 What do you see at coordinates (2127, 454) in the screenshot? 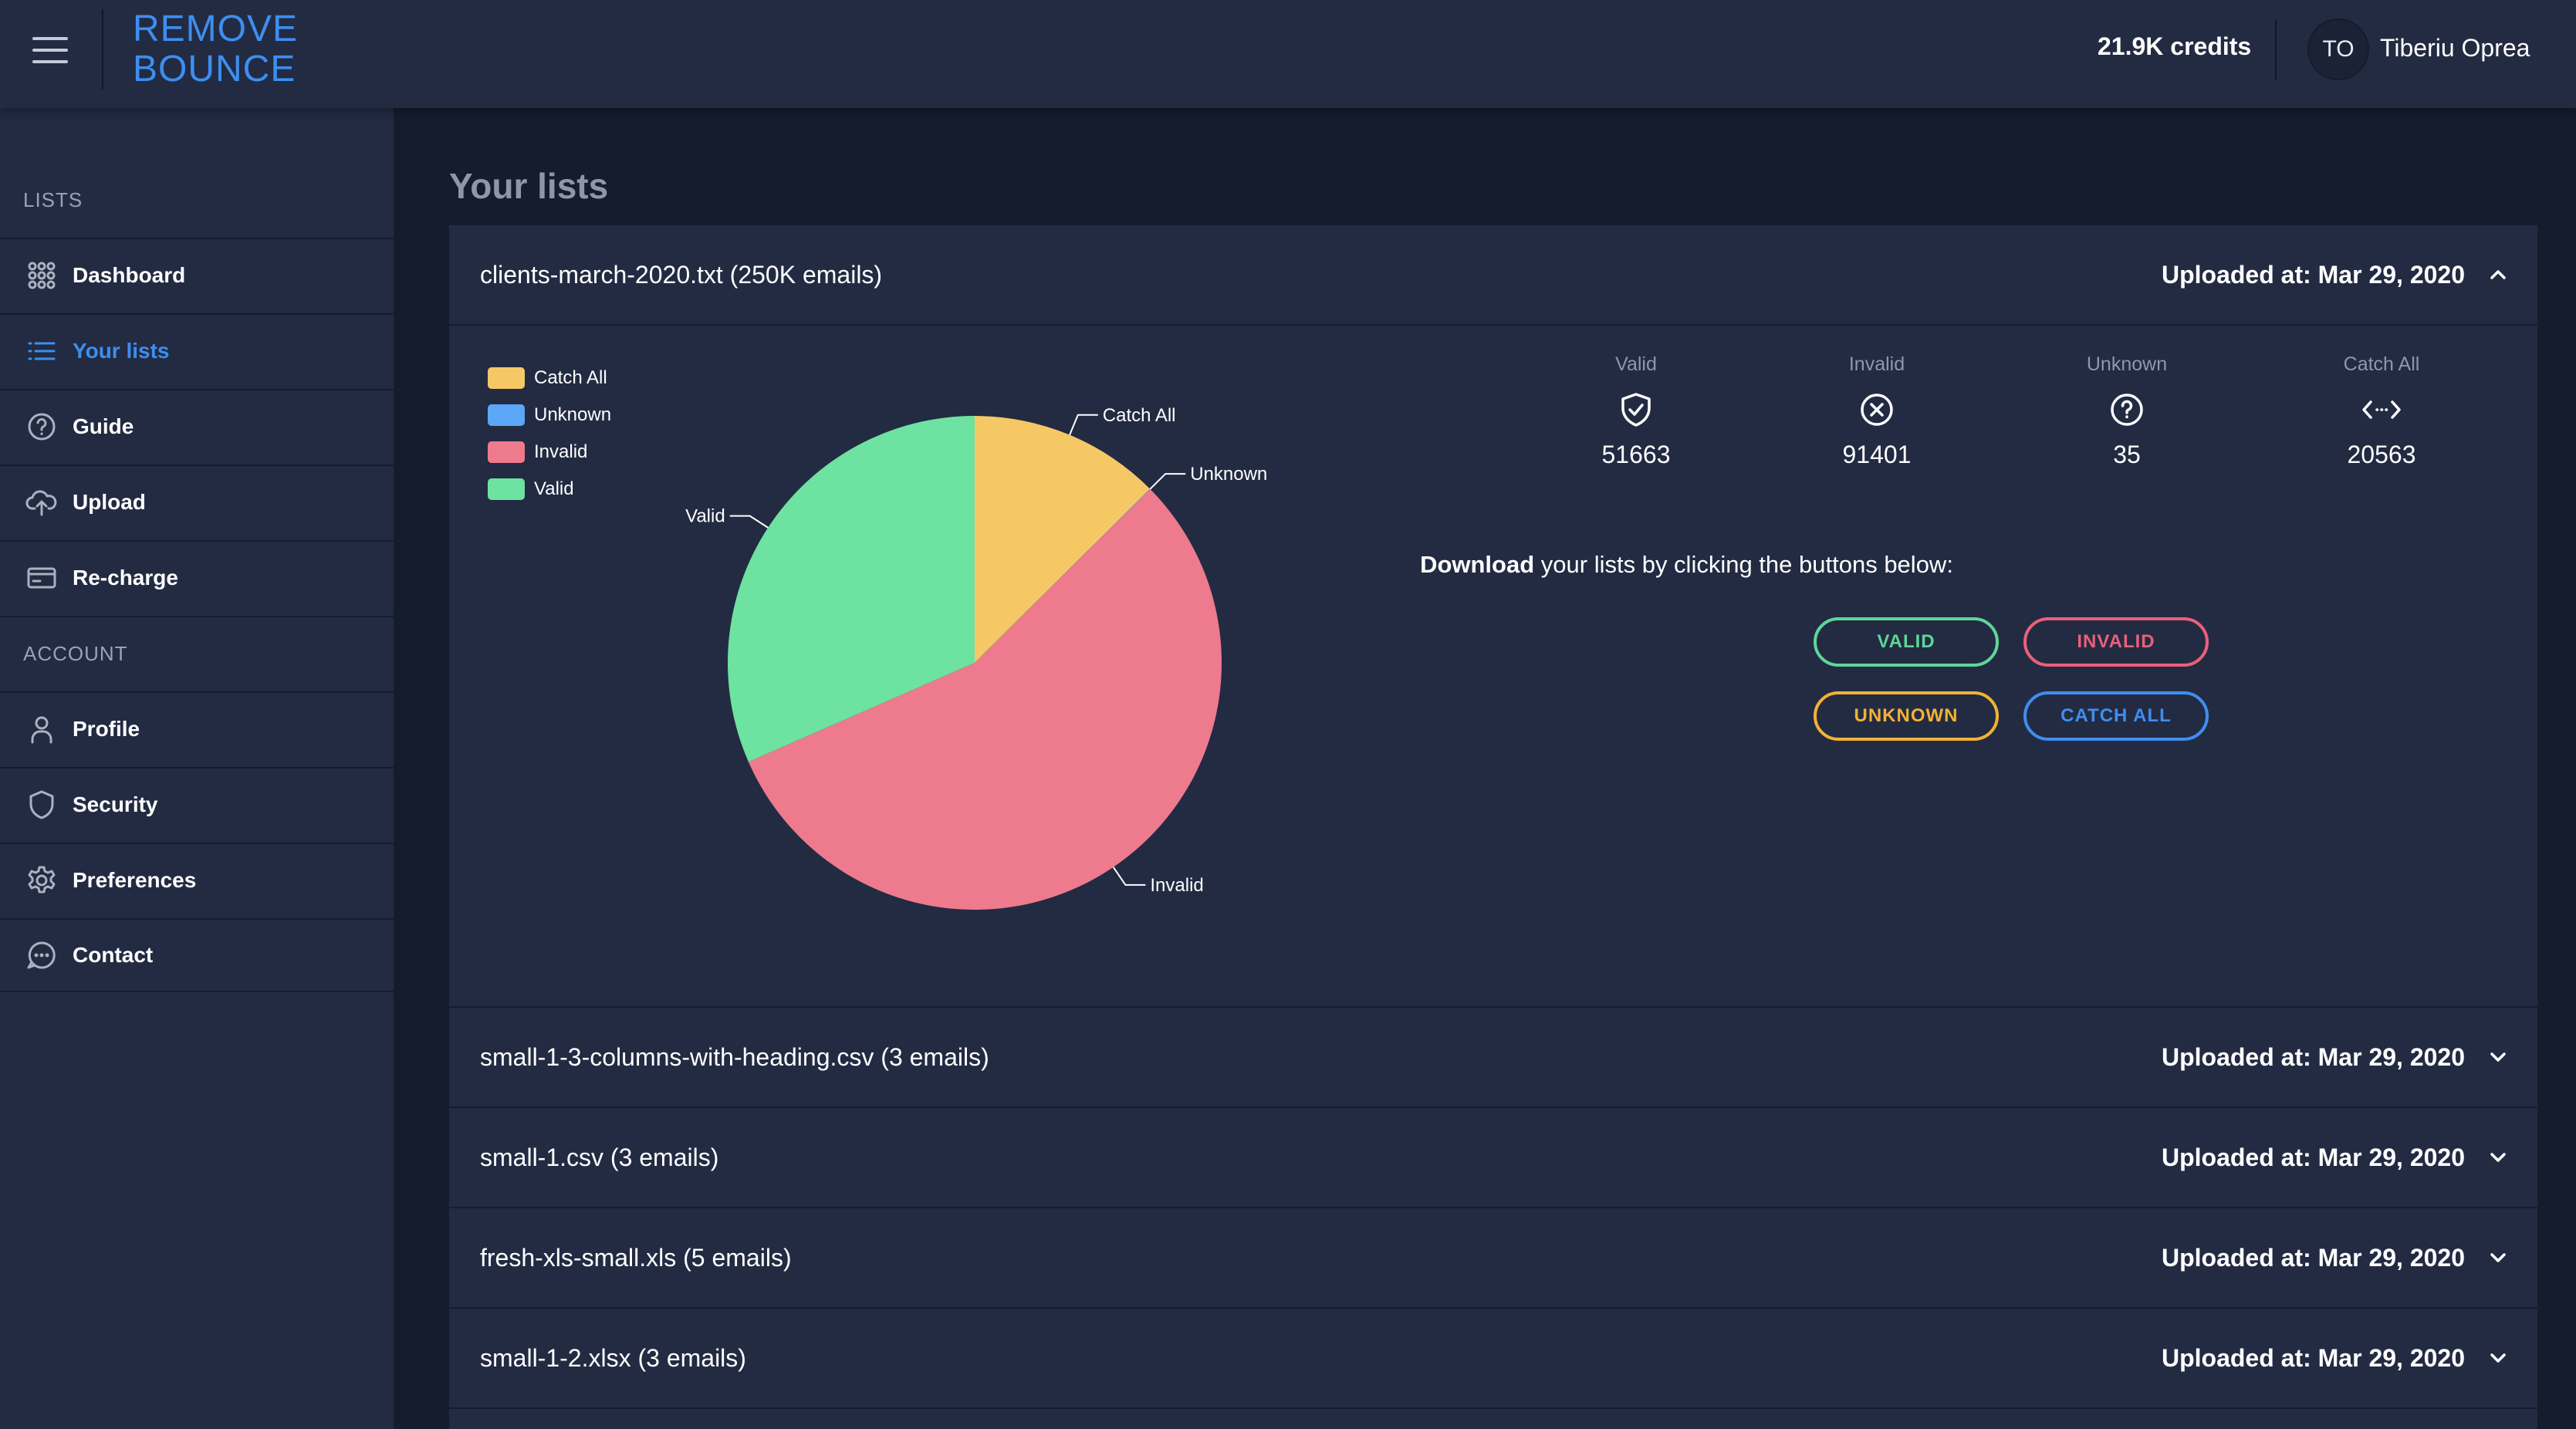
I see `stat-value: 35` at bounding box center [2127, 454].